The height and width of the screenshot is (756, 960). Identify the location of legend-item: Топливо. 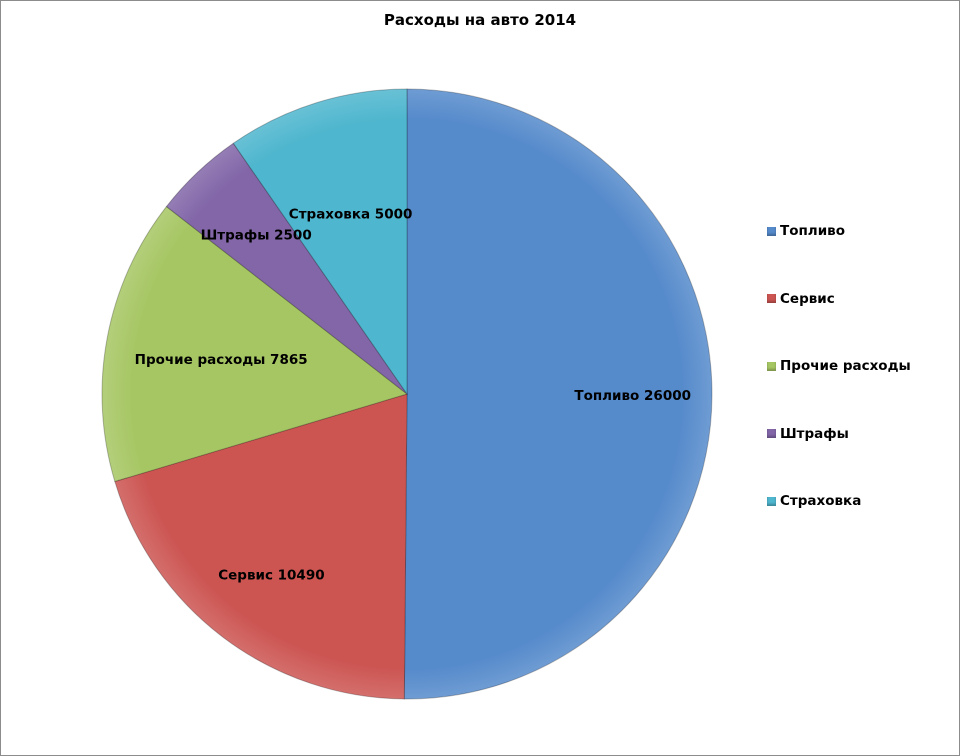
(806, 231).